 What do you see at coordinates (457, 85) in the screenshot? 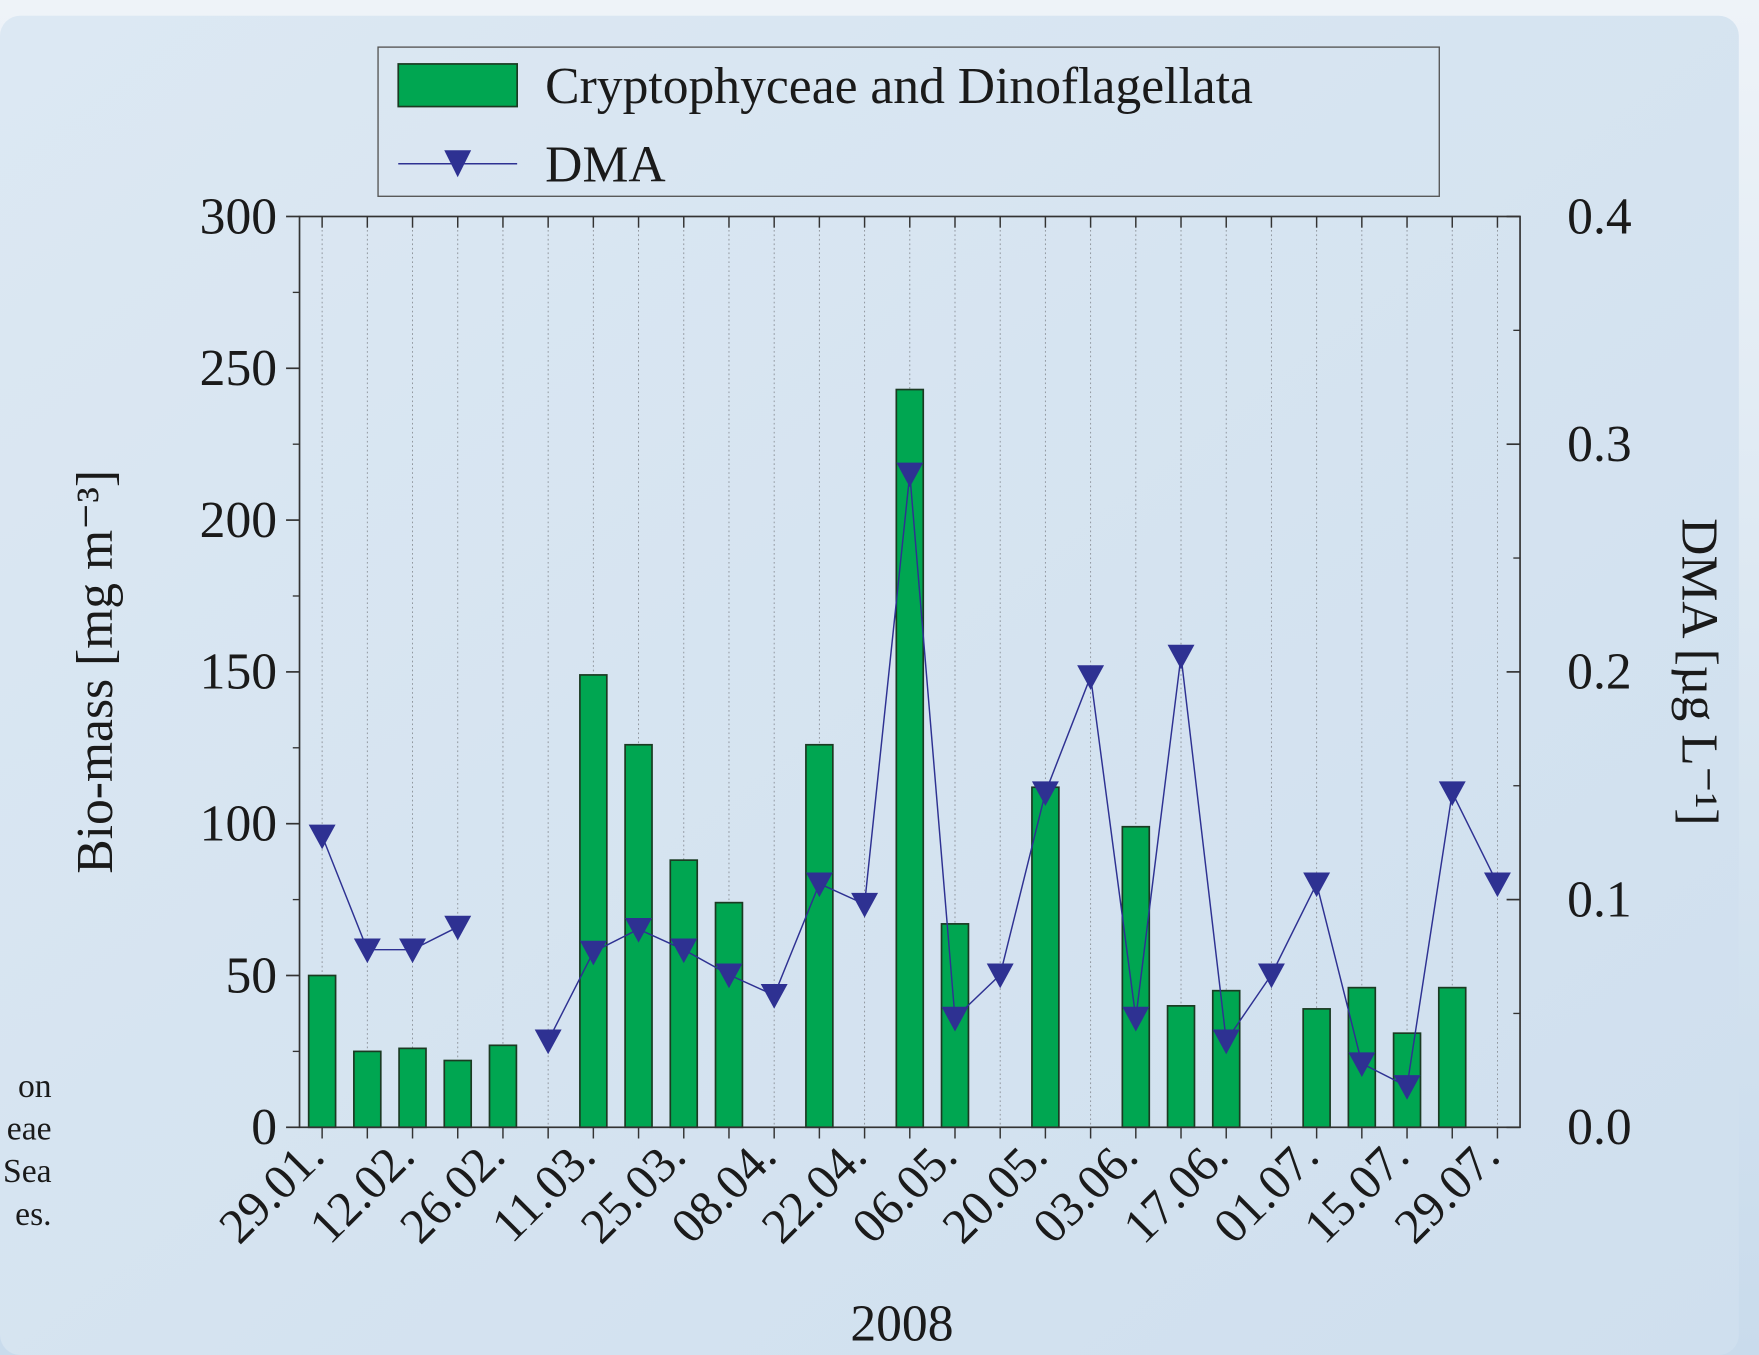
I see `legend-swatch` at bounding box center [457, 85].